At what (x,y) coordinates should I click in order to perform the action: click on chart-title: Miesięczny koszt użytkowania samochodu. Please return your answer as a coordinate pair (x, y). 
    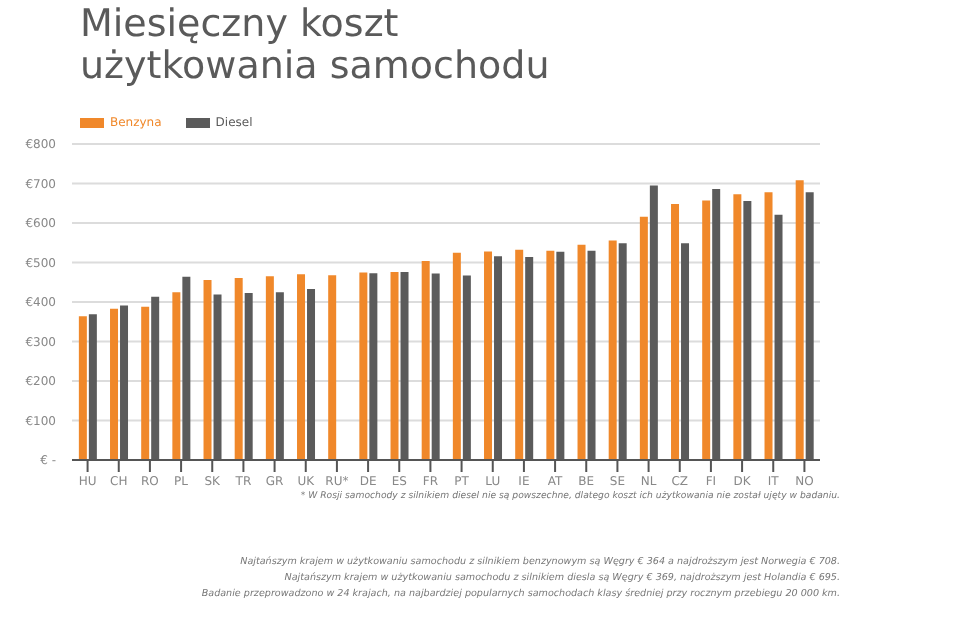
    Looking at the image, I should click on (316, 45).